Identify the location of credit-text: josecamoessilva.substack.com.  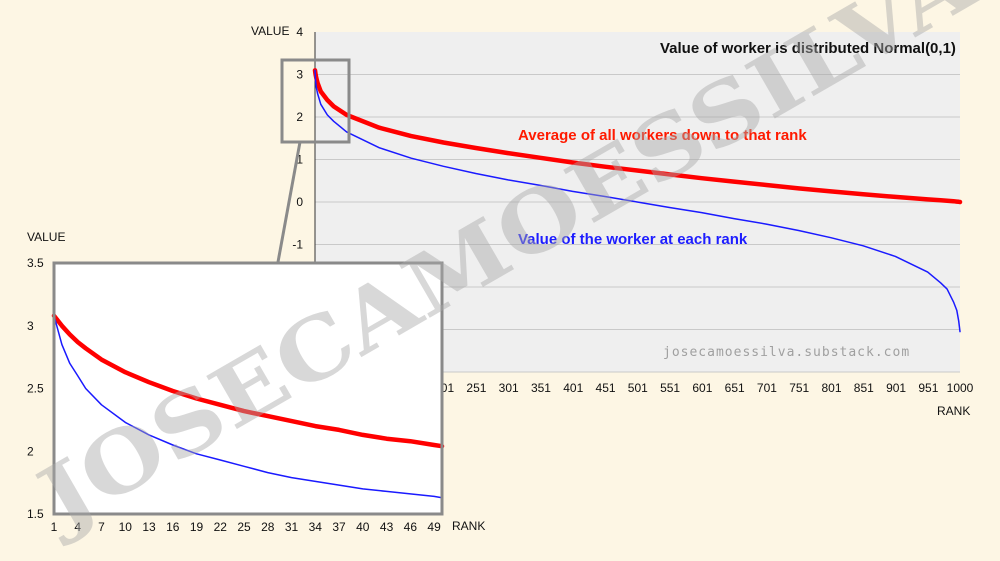
(786, 352).